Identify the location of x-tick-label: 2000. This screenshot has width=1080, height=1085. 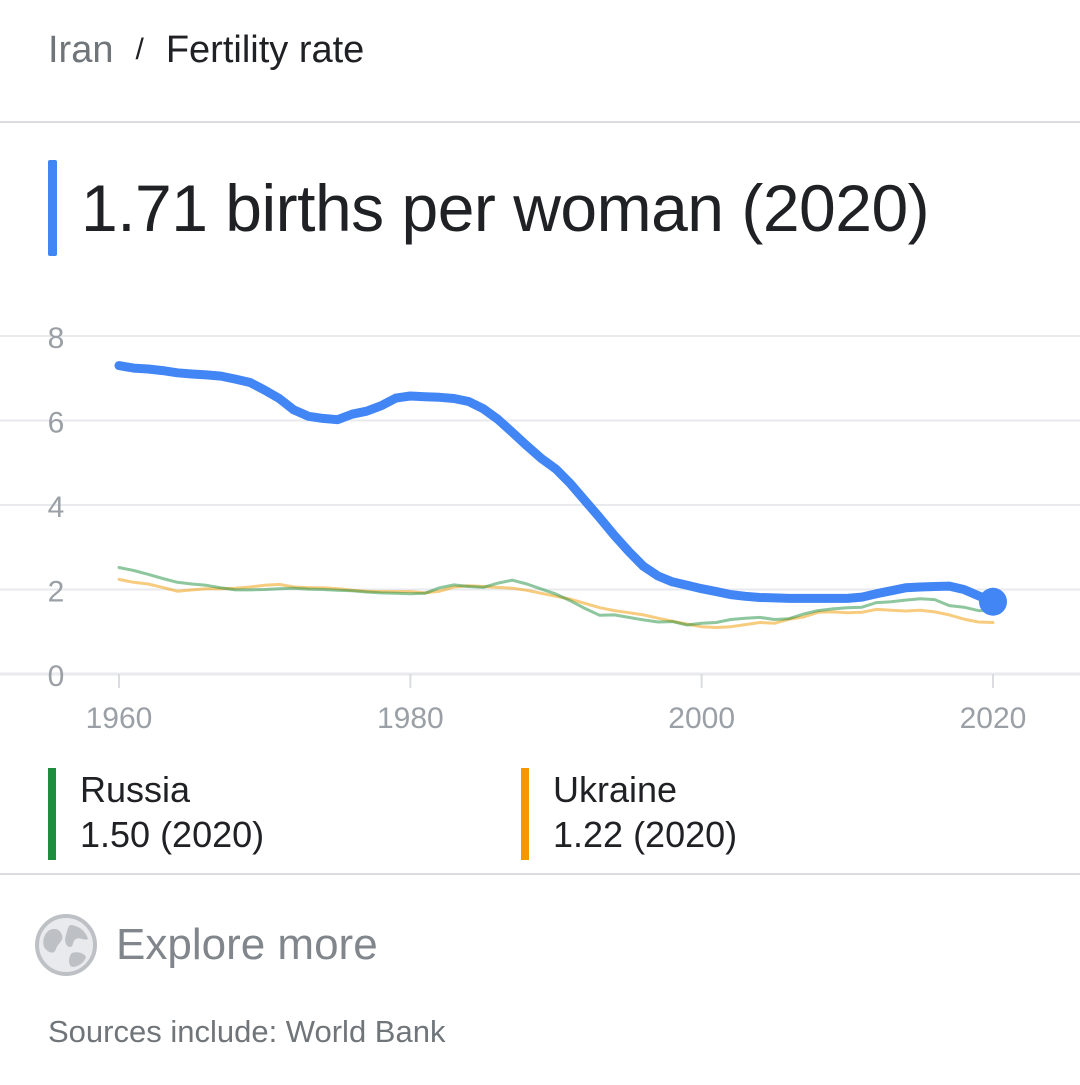
(701, 718).